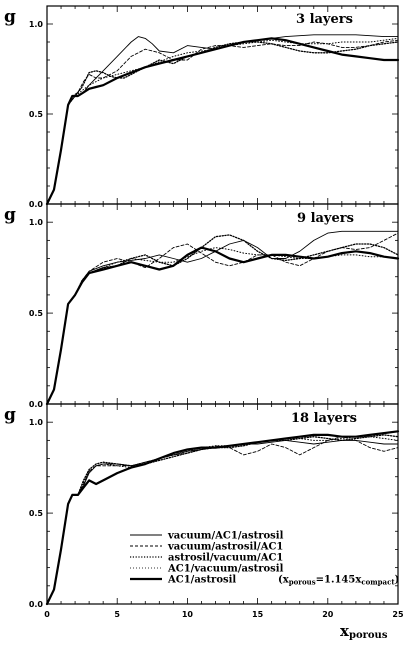  What do you see at coordinates (225, 536) in the screenshot?
I see `legend-label: vacuum/AC1/astrosil` at bounding box center [225, 536].